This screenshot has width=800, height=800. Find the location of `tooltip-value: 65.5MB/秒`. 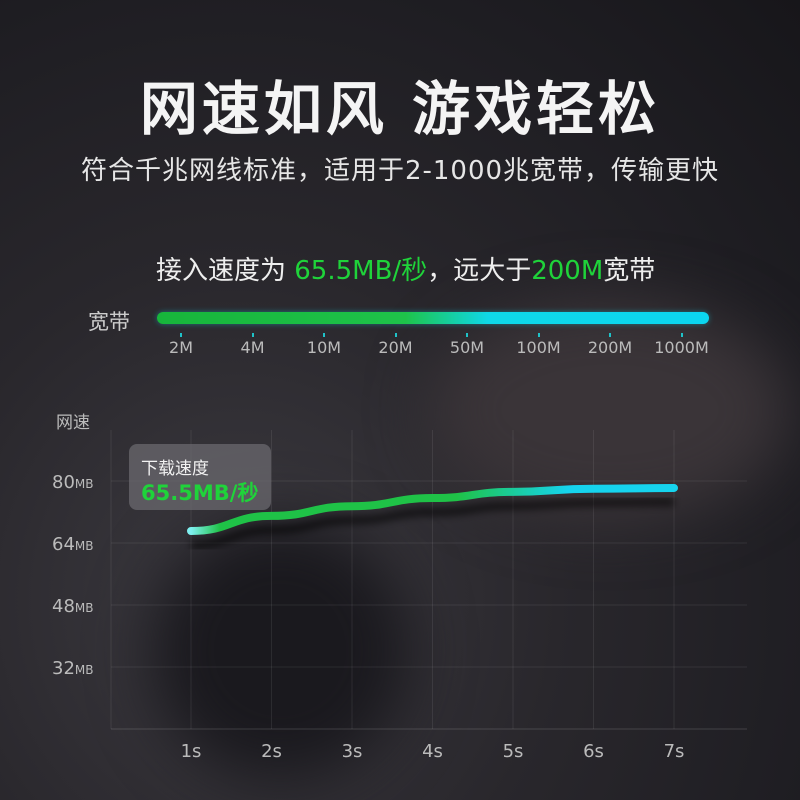

tooltip-value: 65.5MB/秒 is located at coordinates (200, 493).